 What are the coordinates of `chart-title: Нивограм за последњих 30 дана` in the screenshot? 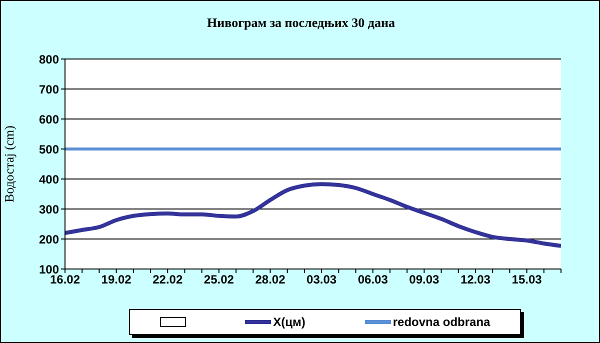 It's located at (301, 23).